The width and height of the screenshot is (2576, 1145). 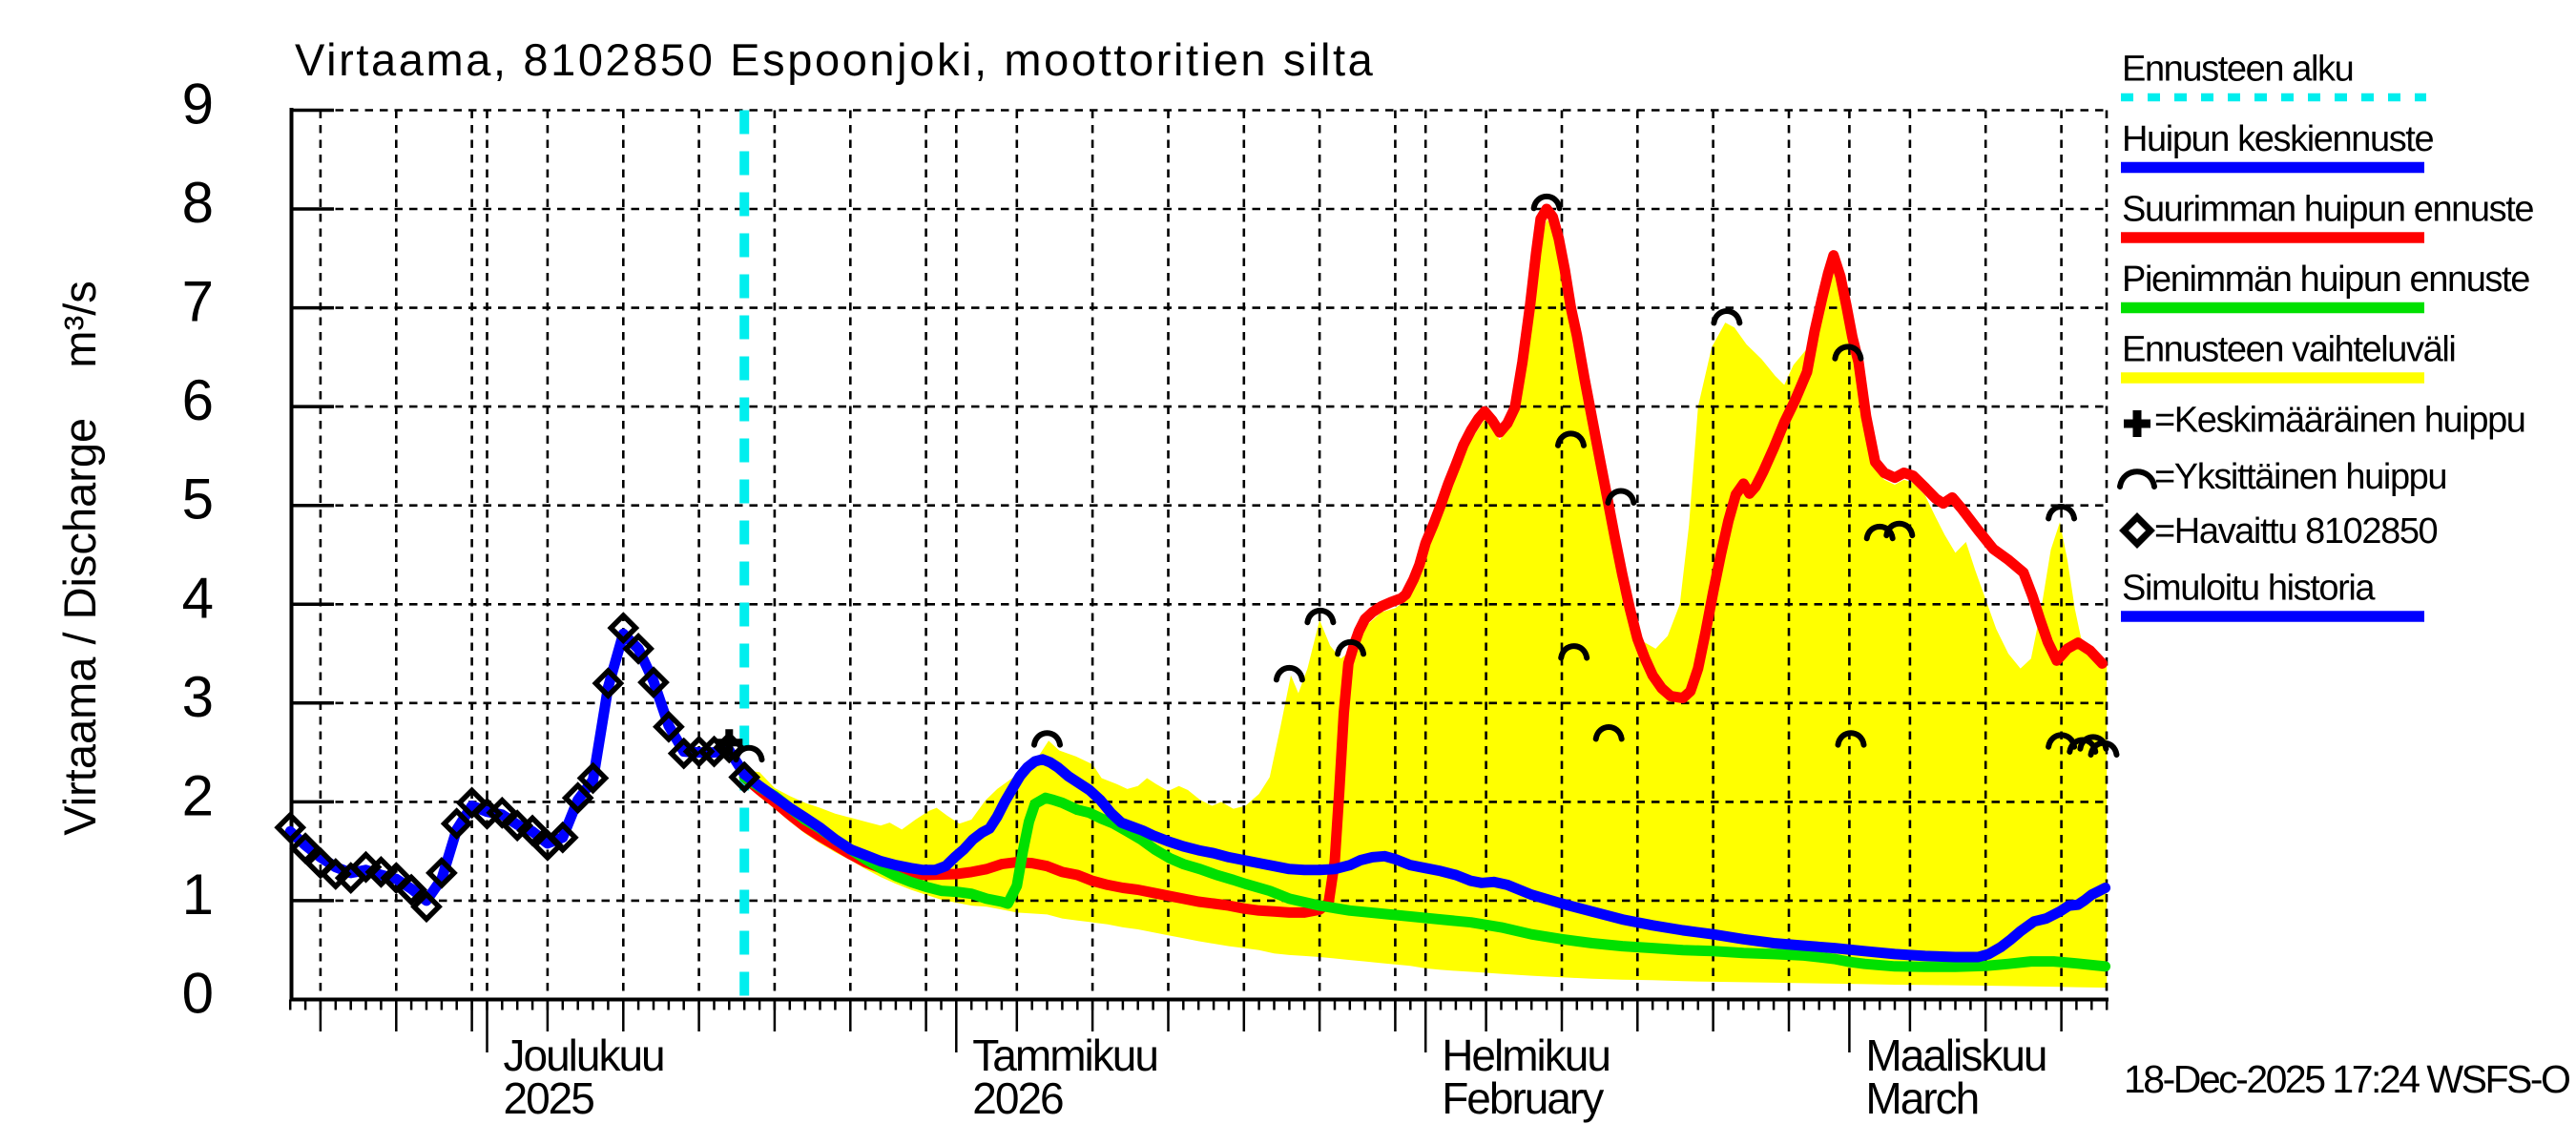 I want to click on svg-text: February, so click(x=1523, y=1098).